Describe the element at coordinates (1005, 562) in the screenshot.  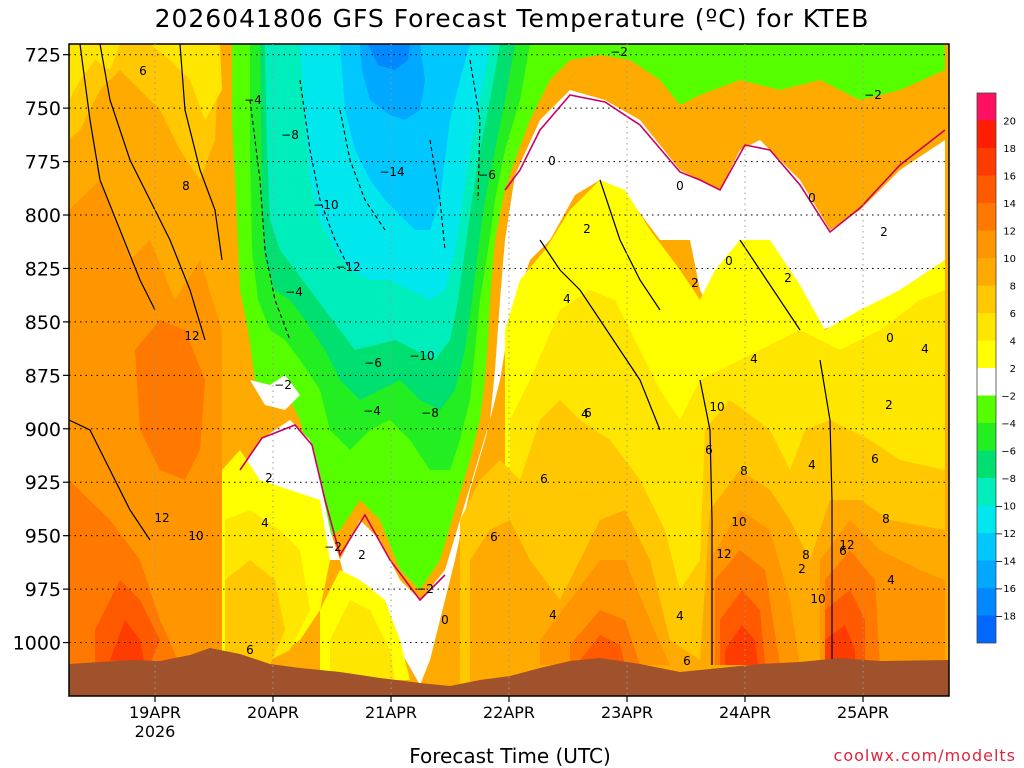
I see `colorbar-label: −14` at that location.